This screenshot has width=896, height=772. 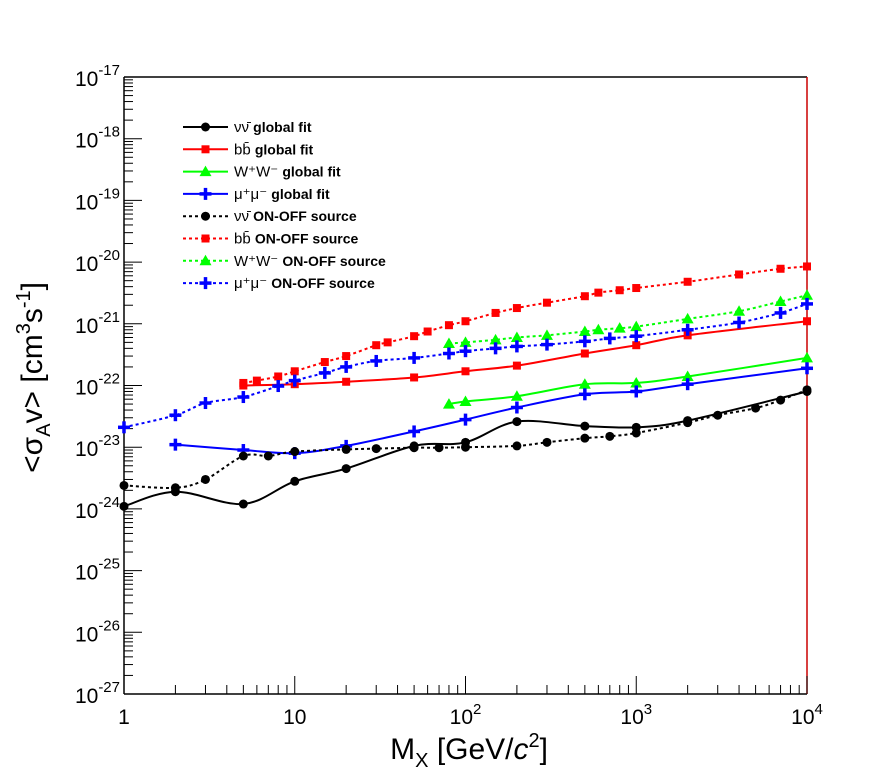 What do you see at coordinates (97, 446) in the screenshot?
I see `y-tick-label: 10-23` at bounding box center [97, 446].